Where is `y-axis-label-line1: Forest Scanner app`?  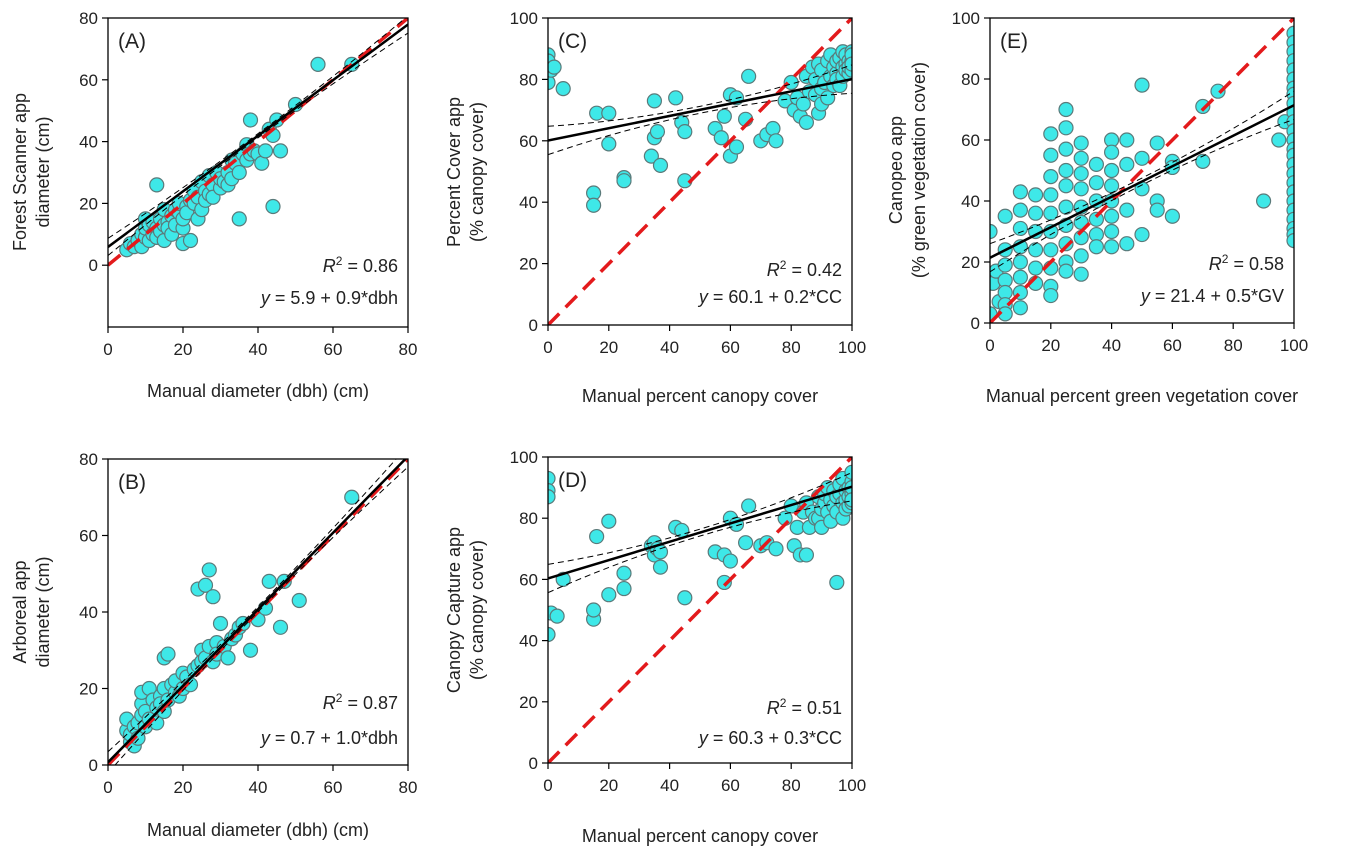
y-axis-label-line1: Forest Scanner app is located at coordinates (20, 172).